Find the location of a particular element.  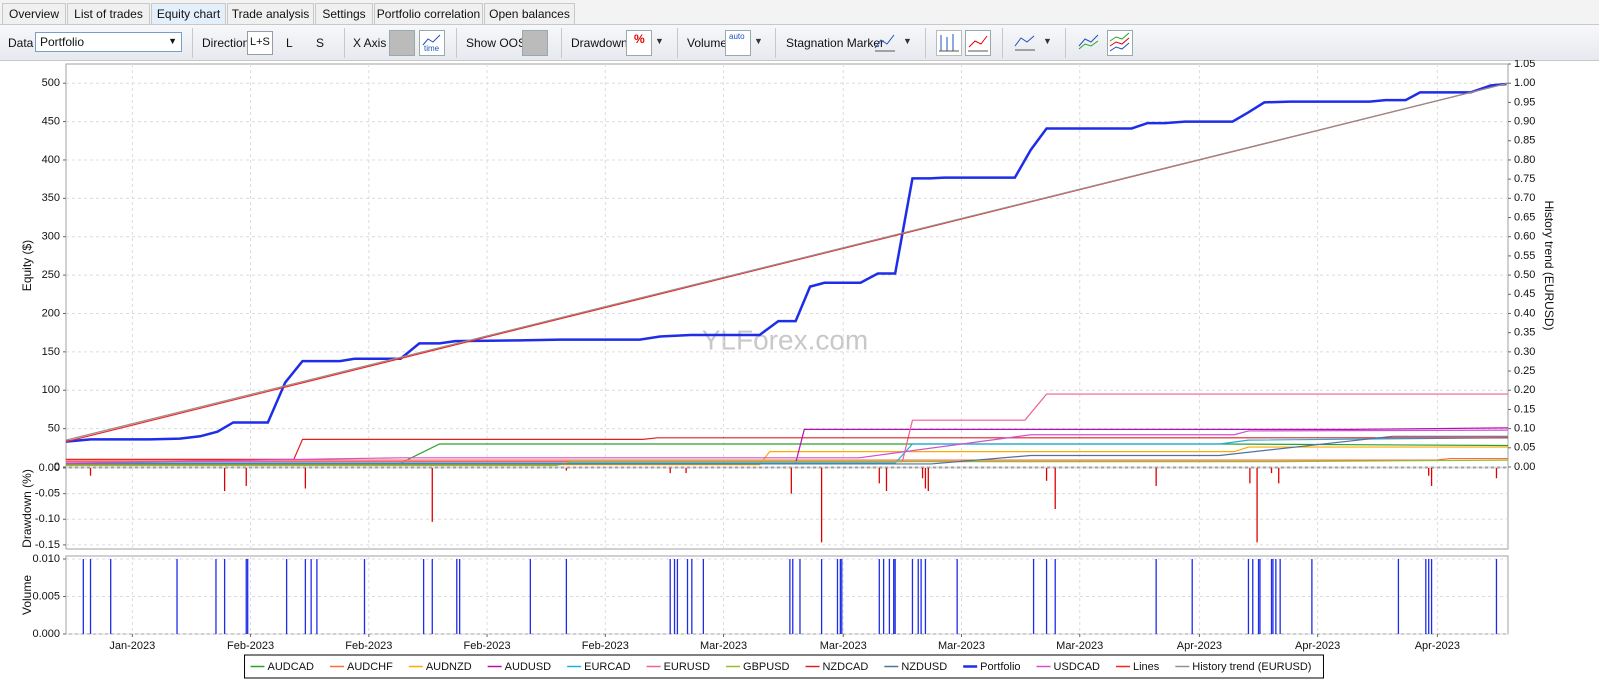

y2-tick-label: 0.70 is located at coordinates (1524, 198).